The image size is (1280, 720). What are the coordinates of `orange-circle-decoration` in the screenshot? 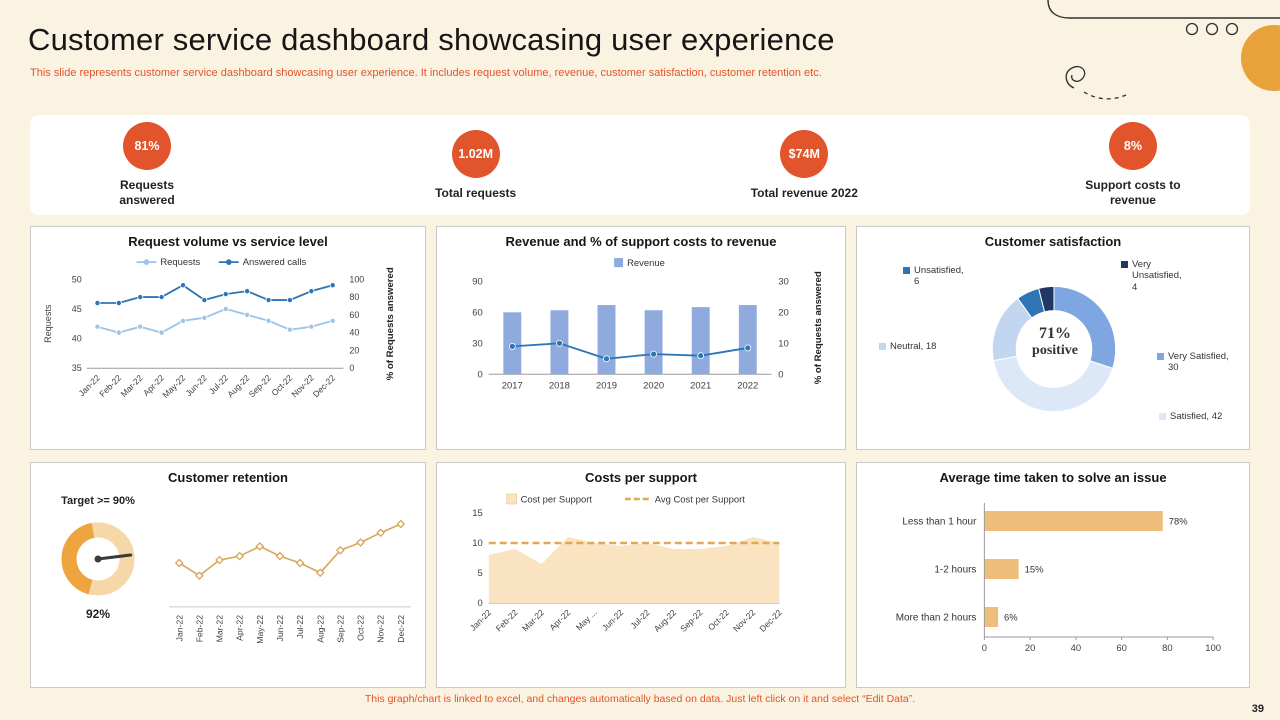 It's located at (1260, 58).